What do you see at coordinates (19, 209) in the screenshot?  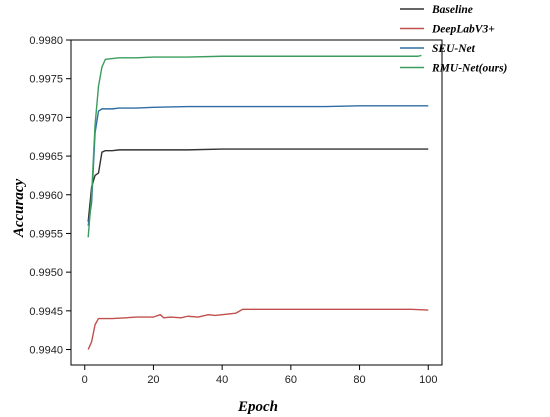 I see `y-axis-title: Accuracy` at bounding box center [19, 209].